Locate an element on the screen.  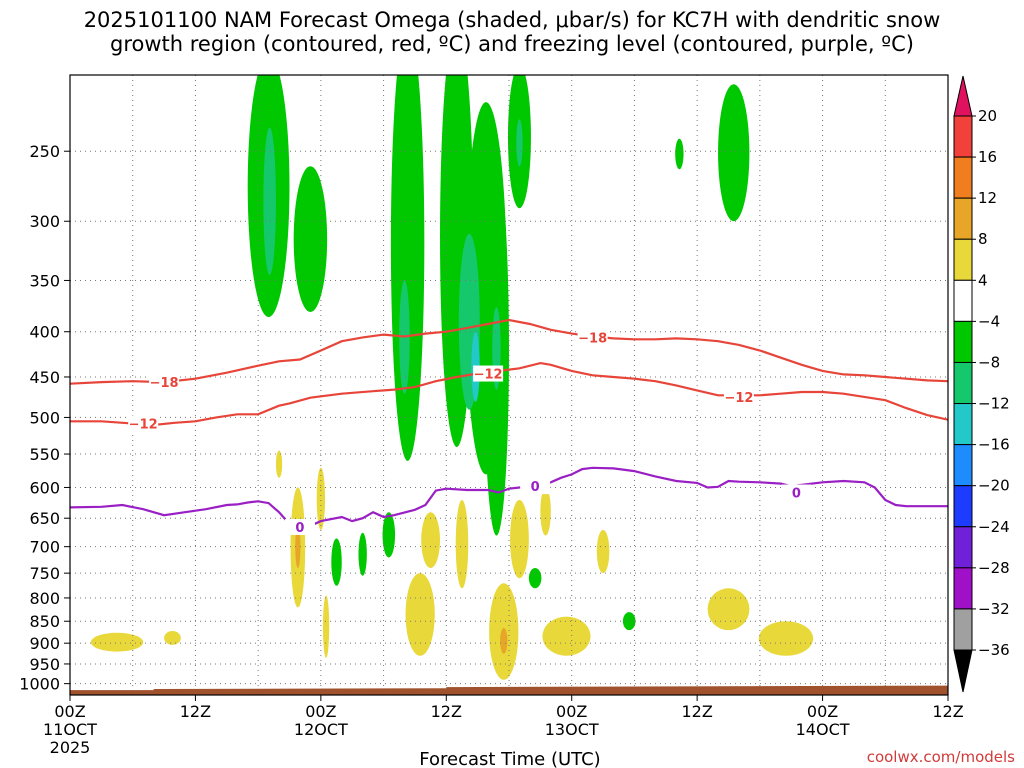
minus-12-line-label-1: −12 is located at coordinates (488, 375).